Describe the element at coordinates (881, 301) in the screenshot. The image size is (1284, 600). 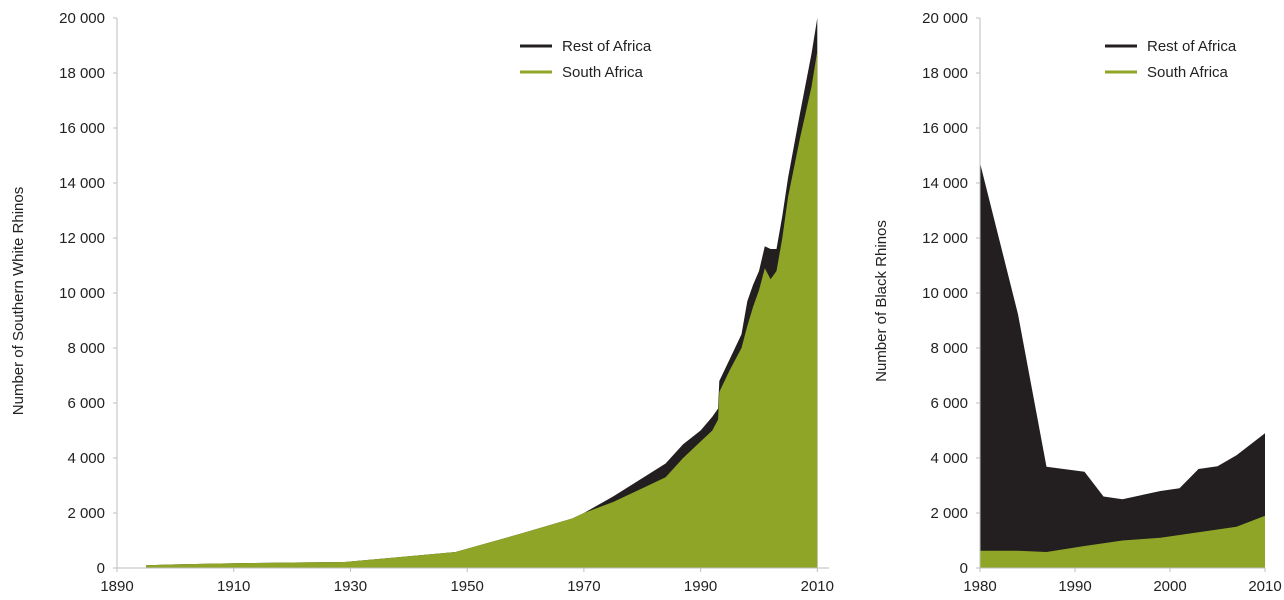
I see `black-rhino-y-axis-label: Number of Black Rhinos` at that location.